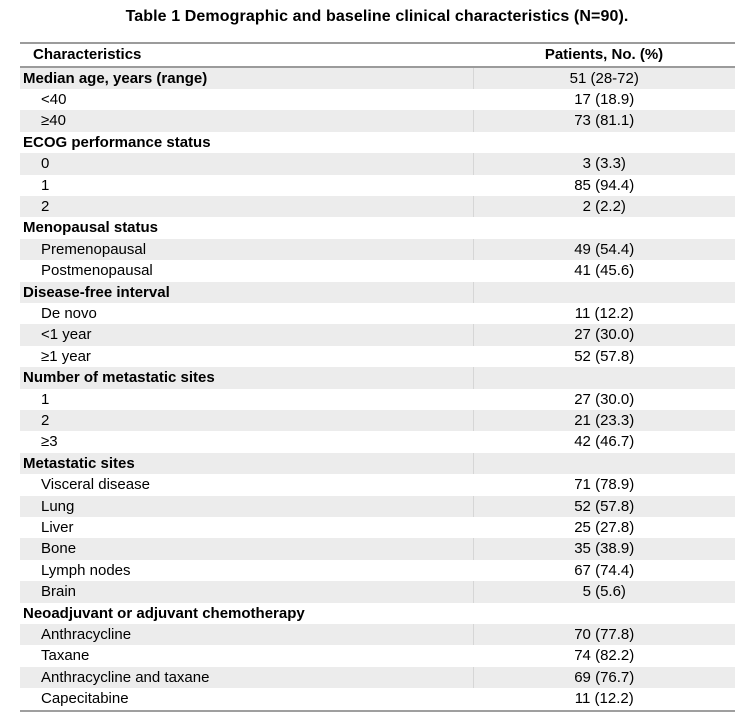 Image resolution: width=754 pixels, height=717 pixels. Describe the element at coordinates (57, 528) in the screenshot. I see `row-label: Liver` at that location.